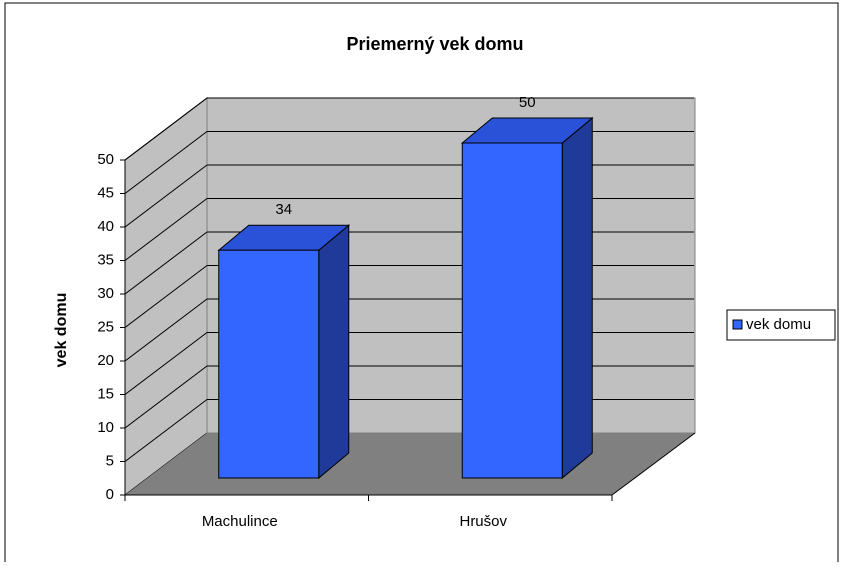 Image resolution: width=841 pixels, height=567 pixels. Describe the element at coordinates (410, 464) in the screenshot. I see `floor` at that location.